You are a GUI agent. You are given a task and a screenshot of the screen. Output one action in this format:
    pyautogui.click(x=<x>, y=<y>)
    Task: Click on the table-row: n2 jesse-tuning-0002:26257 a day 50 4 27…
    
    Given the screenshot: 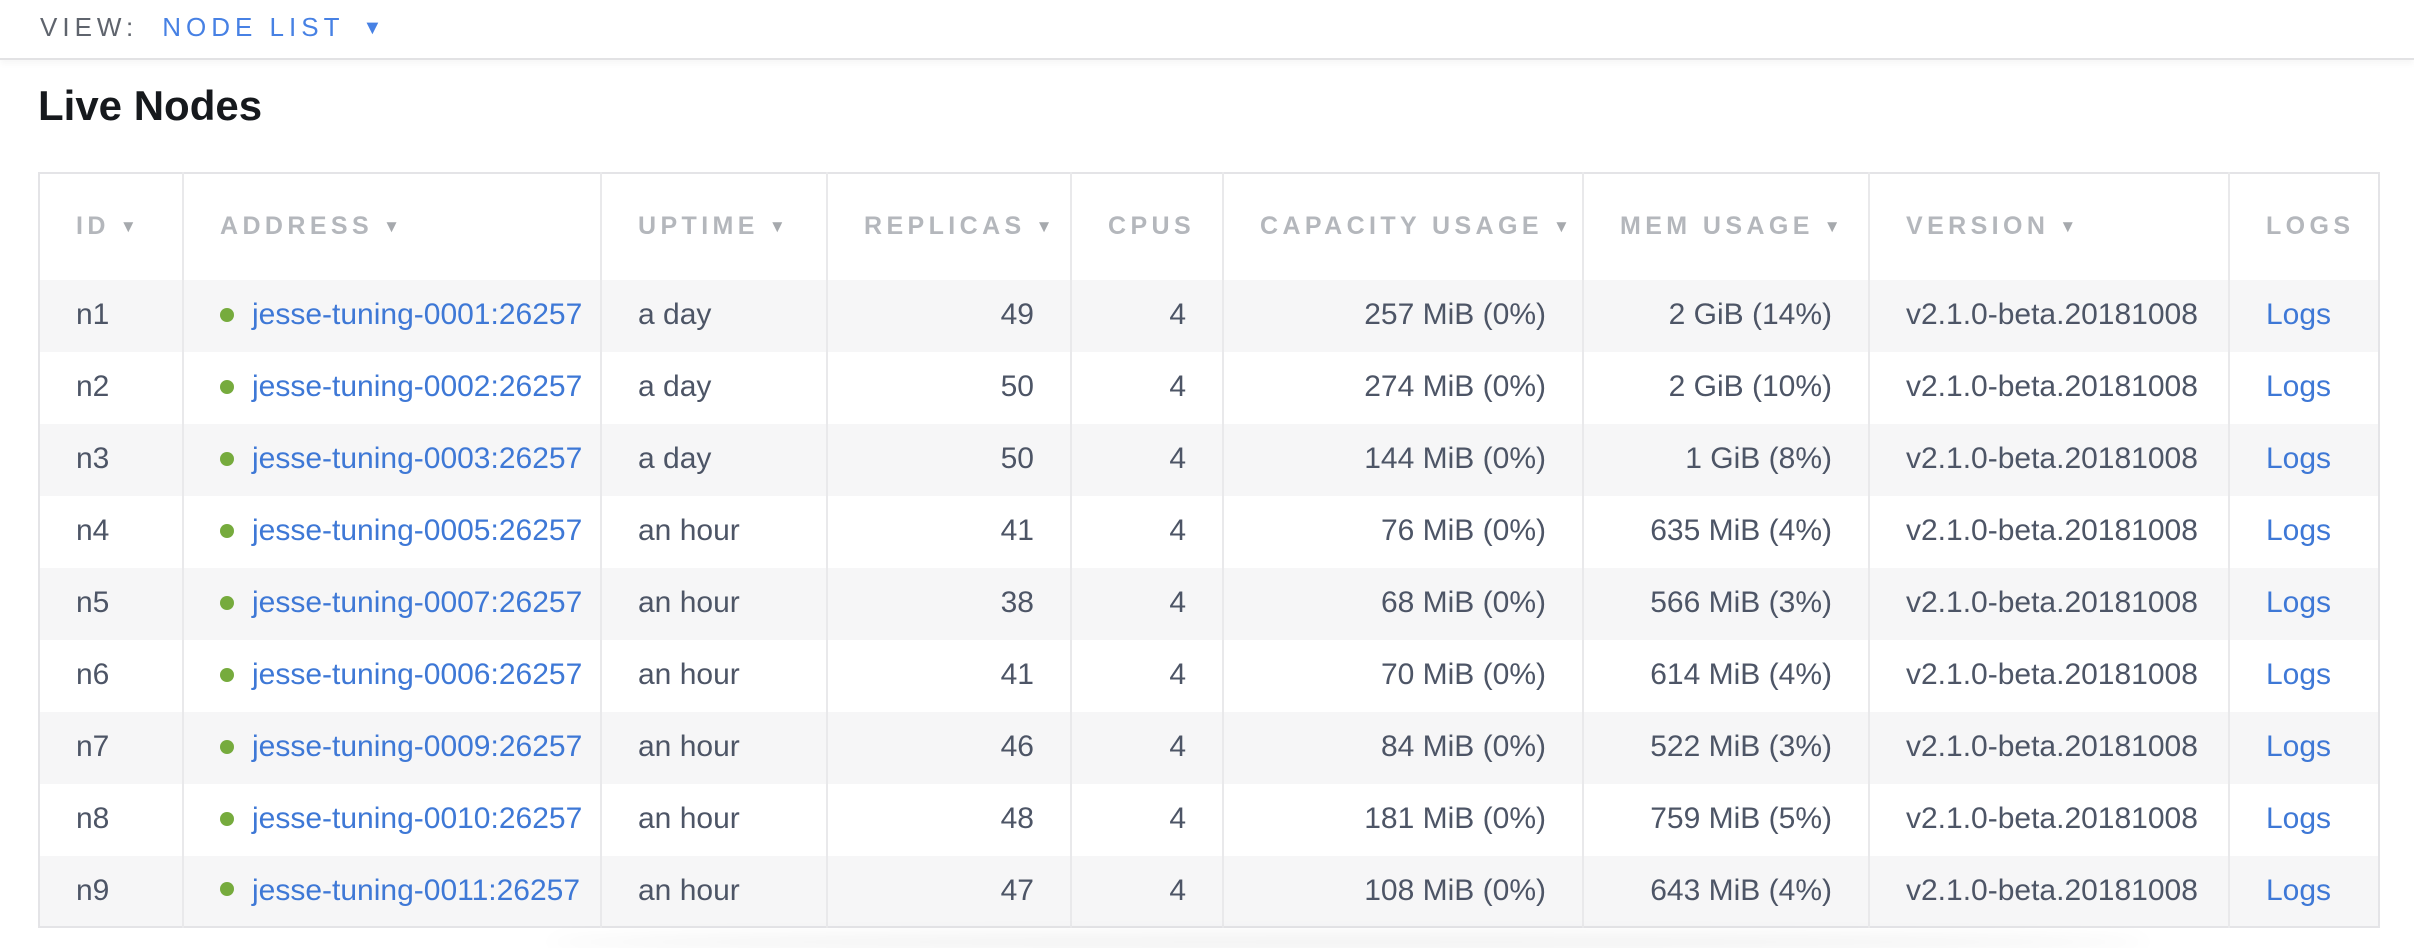 What is the action you would take?
    pyautogui.click(x=1209, y=387)
    